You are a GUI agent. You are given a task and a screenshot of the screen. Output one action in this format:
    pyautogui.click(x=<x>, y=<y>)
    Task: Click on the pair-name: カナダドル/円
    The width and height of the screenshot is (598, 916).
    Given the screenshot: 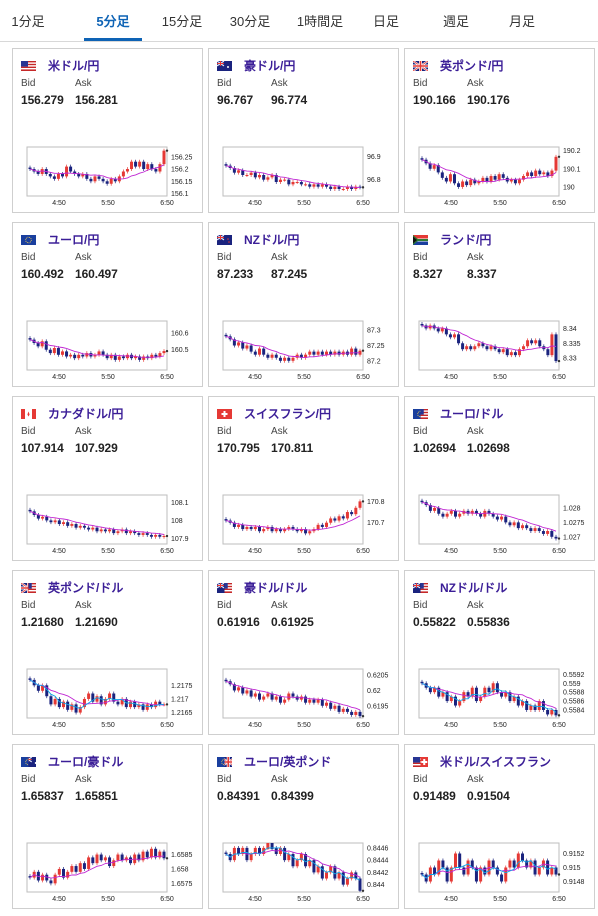 What is the action you would take?
    pyautogui.click(x=86, y=414)
    